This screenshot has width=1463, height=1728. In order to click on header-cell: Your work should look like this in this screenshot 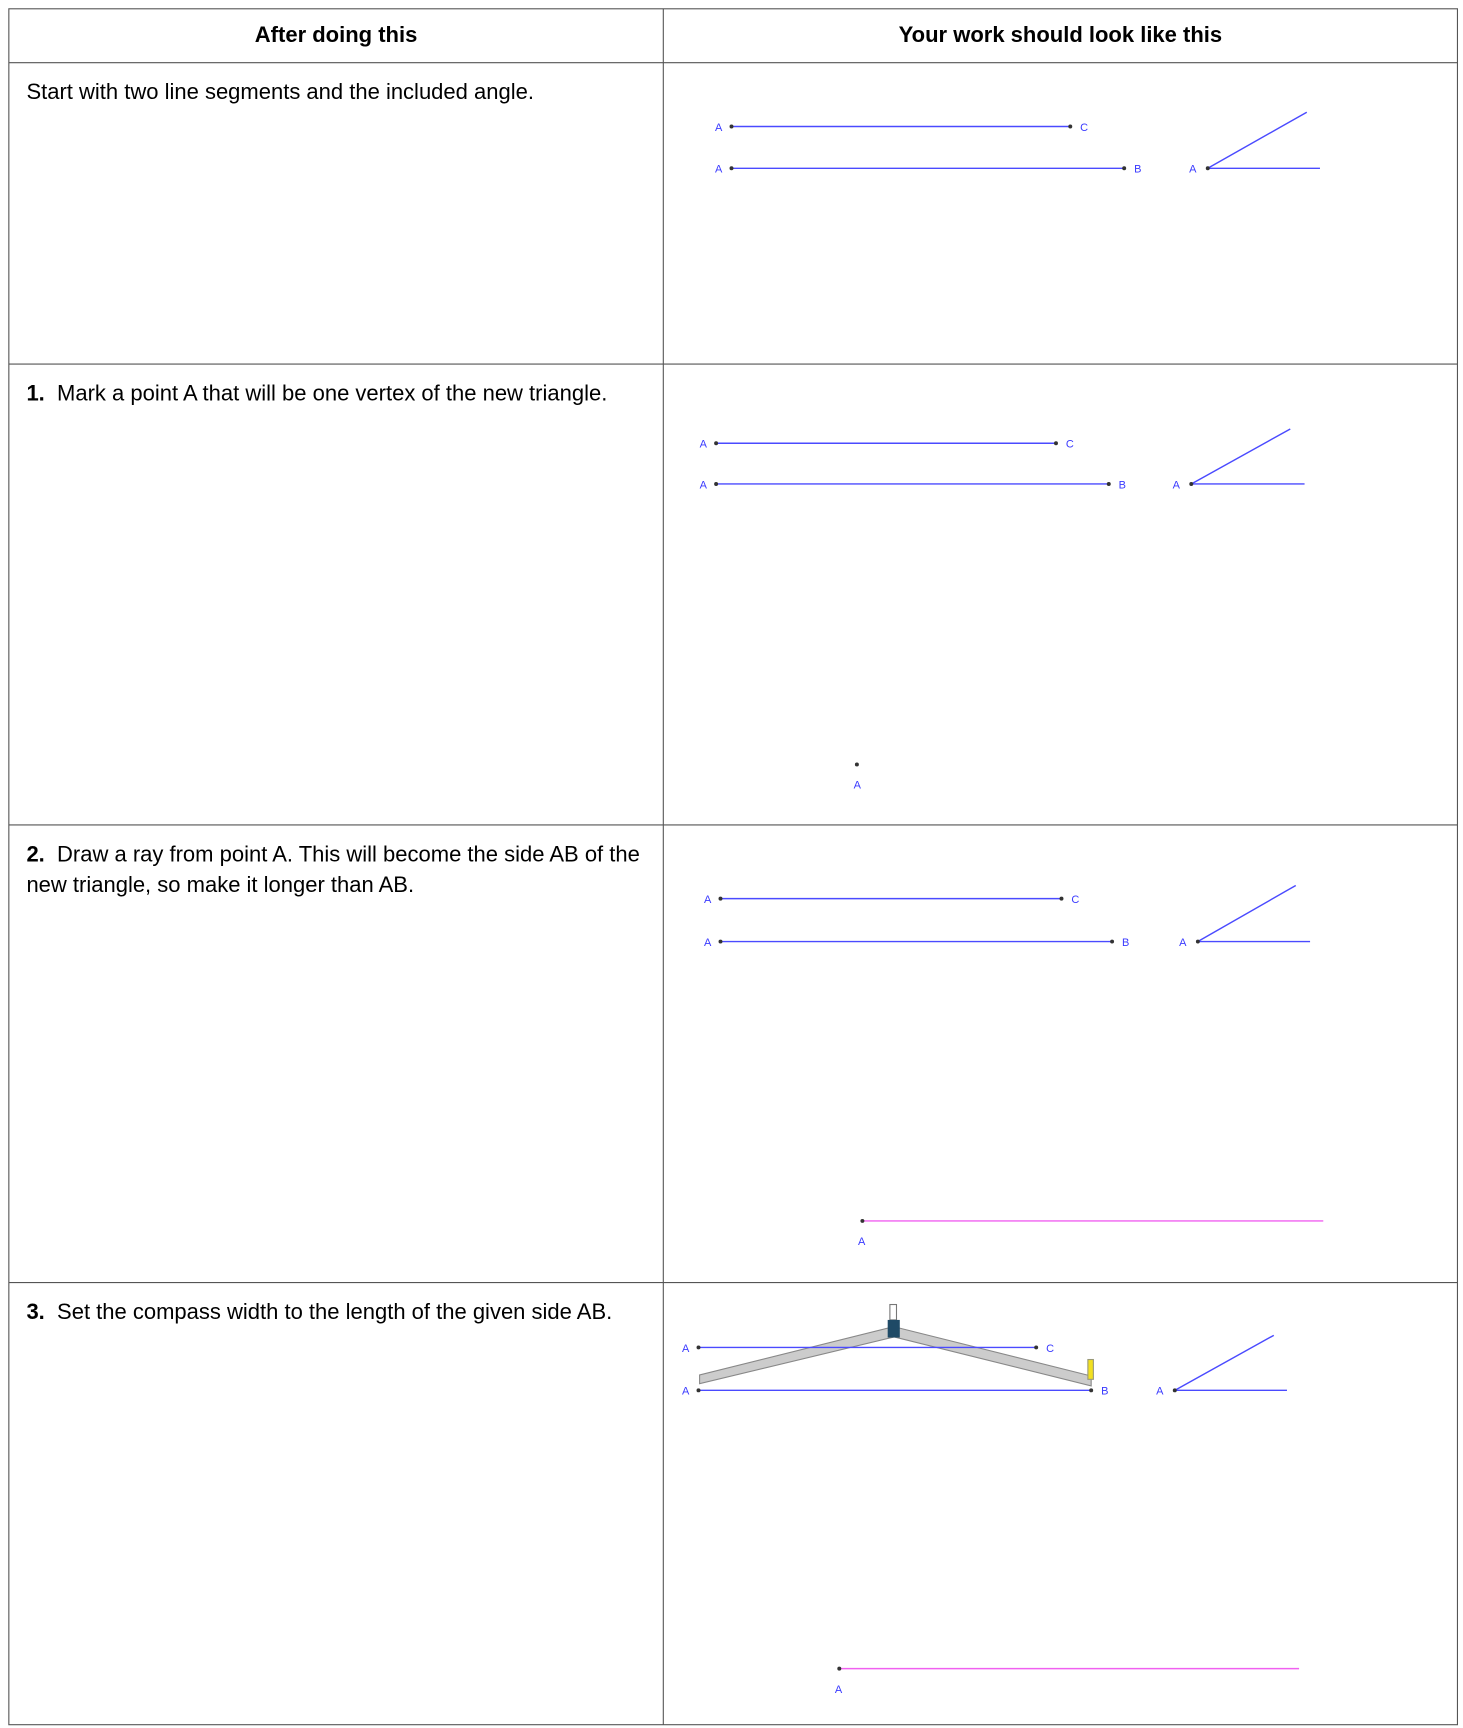, I will do `click(1060, 35)`.